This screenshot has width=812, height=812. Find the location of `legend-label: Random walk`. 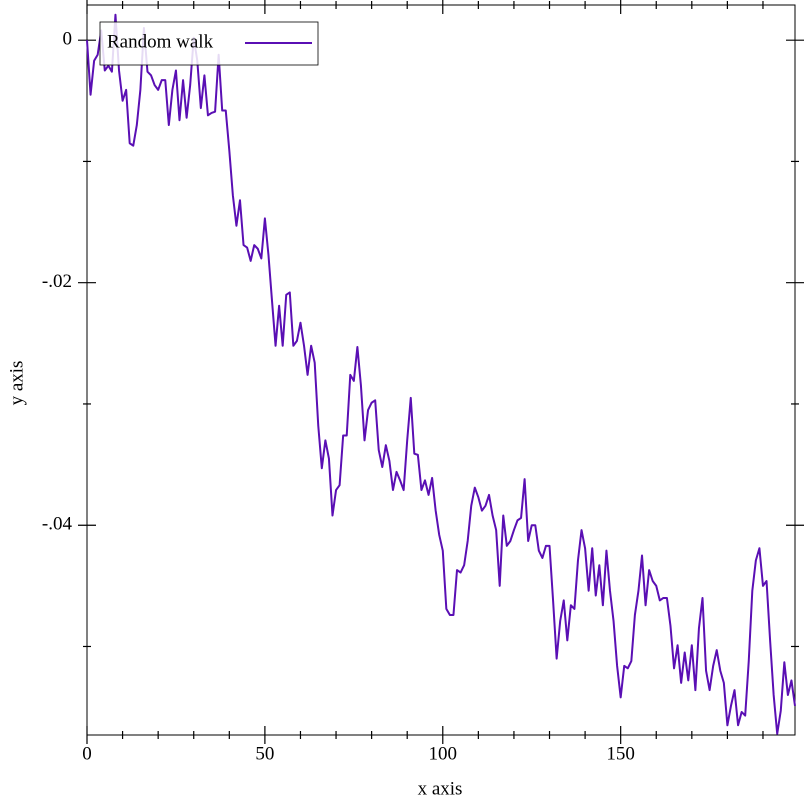

legend-label: Random walk is located at coordinates (160, 41).